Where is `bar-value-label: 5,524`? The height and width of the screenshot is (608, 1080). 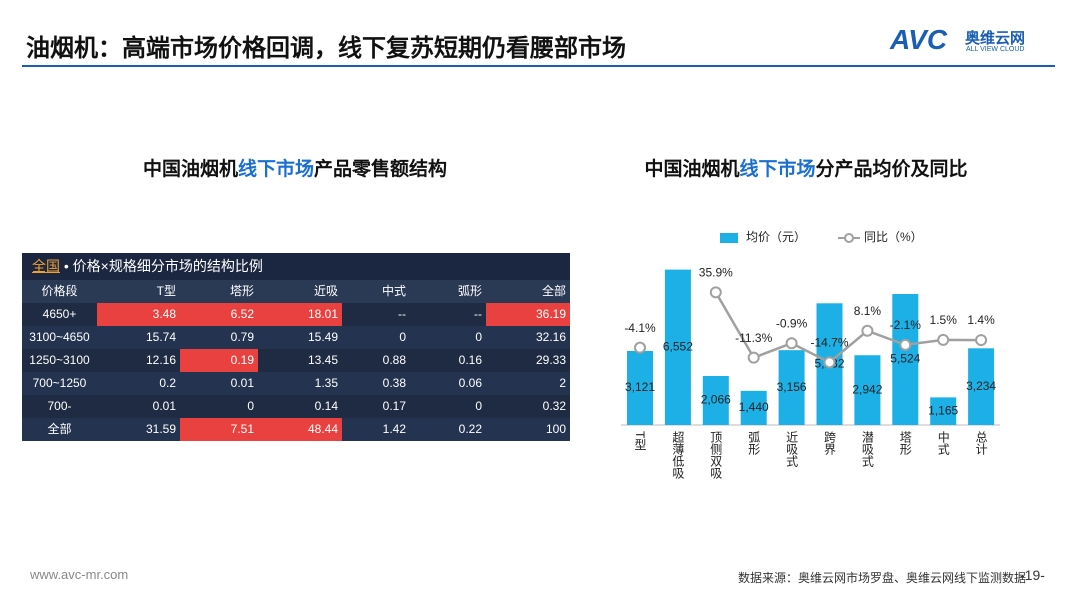
bar-value-label: 5,524 is located at coordinates (905, 359).